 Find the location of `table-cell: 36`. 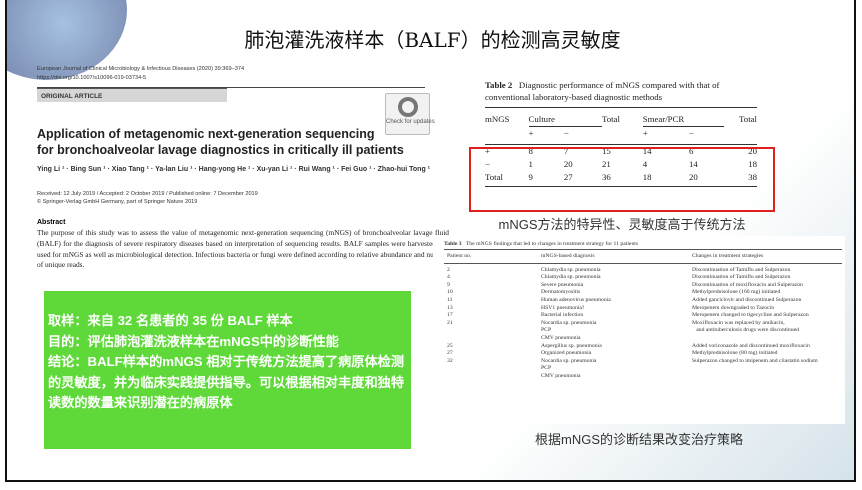

table-cell: 36 is located at coordinates (606, 176).